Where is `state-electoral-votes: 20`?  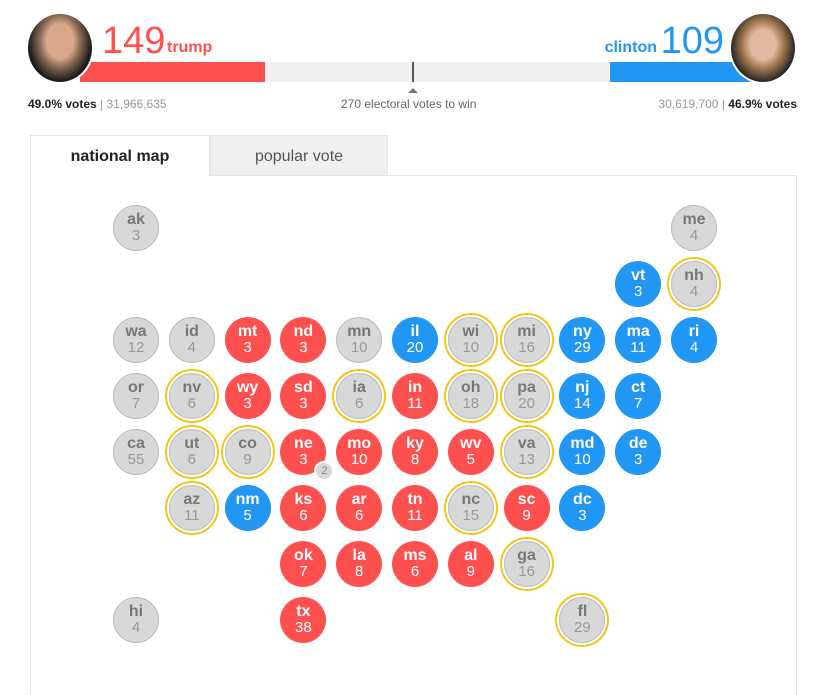
state-electoral-votes: 20 is located at coordinates (415, 347).